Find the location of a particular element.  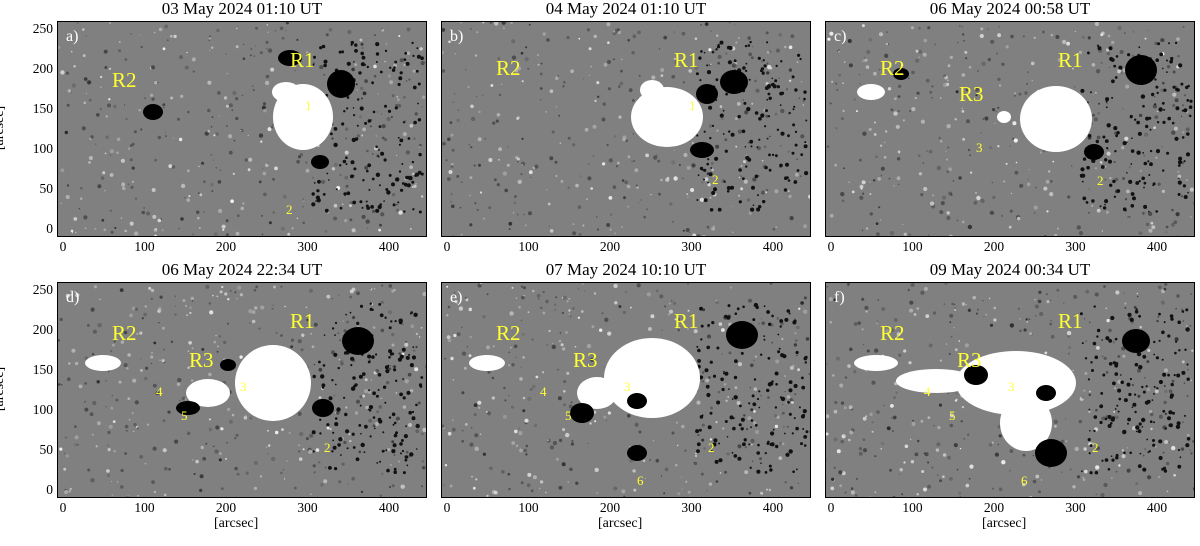

magnetogram-image is located at coordinates (626, 129).